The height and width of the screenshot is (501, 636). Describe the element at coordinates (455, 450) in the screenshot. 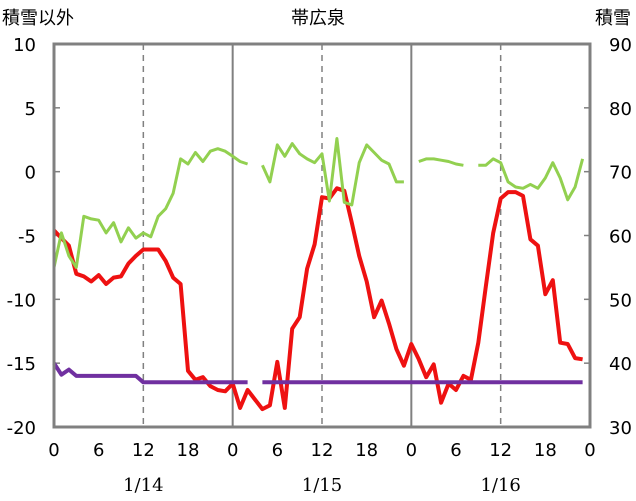

I see `x-tick-label-9: 6` at that location.